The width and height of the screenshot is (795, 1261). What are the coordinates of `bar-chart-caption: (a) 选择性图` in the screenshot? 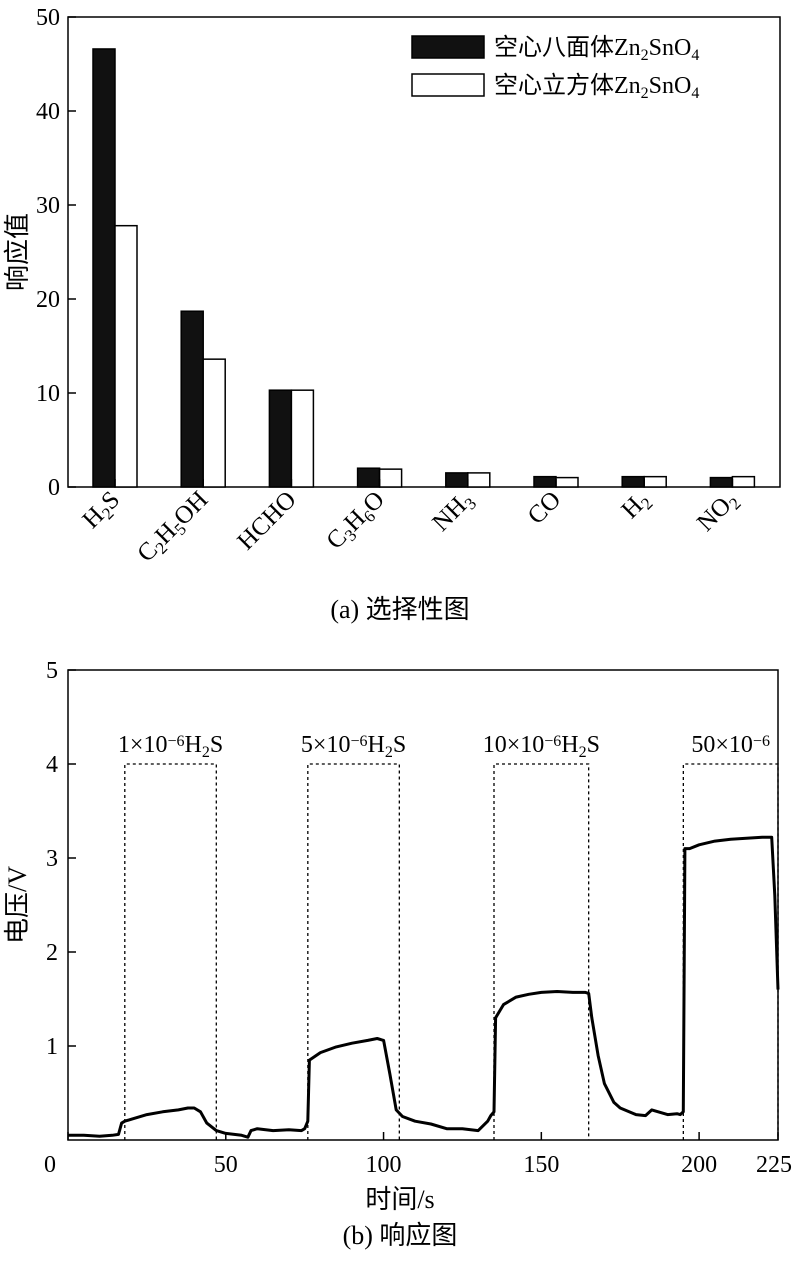 It's located at (399, 609).